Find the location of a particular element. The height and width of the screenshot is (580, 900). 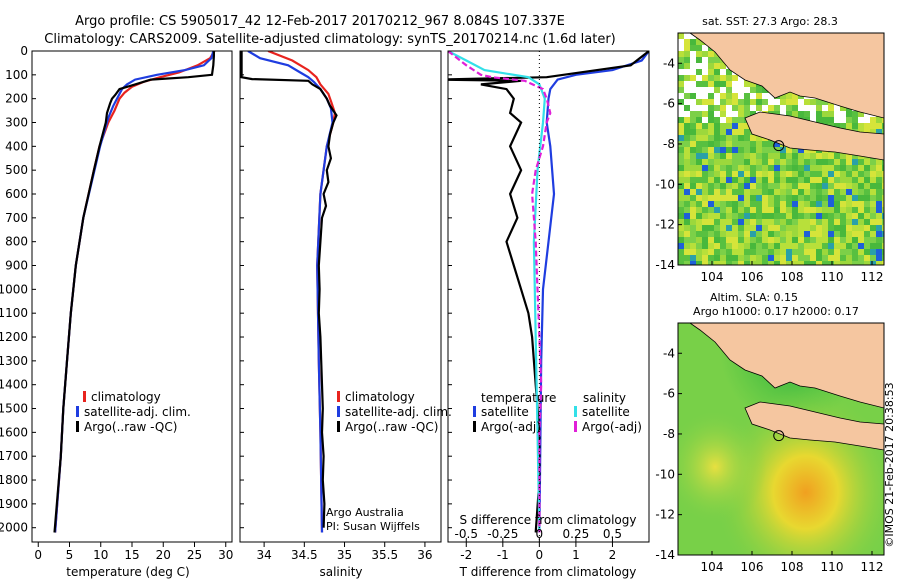

legend-label-sal-argo: Argo(-adj) is located at coordinates (612, 427).